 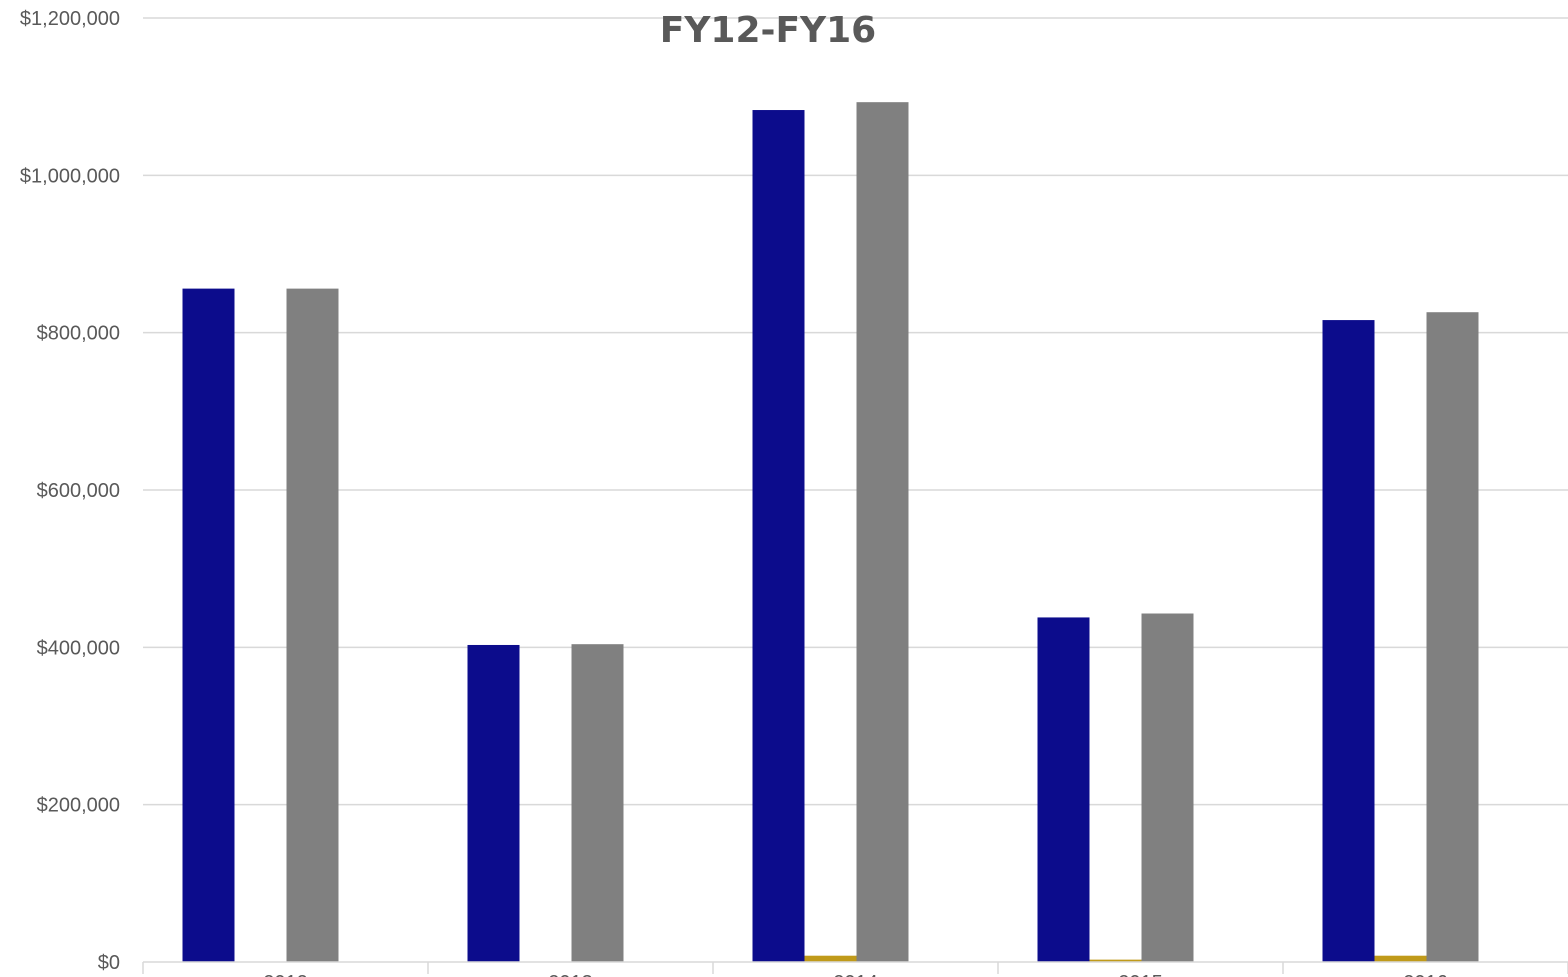 What do you see at coordinates (855, 974) in the screenshot?
I see `x-tick-label: 2014` at bounding box center [855, 974].